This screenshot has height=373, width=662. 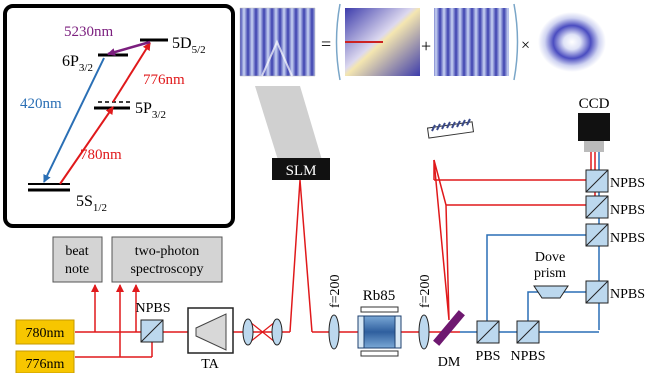 I want to click on two-photon-label-1: two-photon, so click(x=167, y=251).